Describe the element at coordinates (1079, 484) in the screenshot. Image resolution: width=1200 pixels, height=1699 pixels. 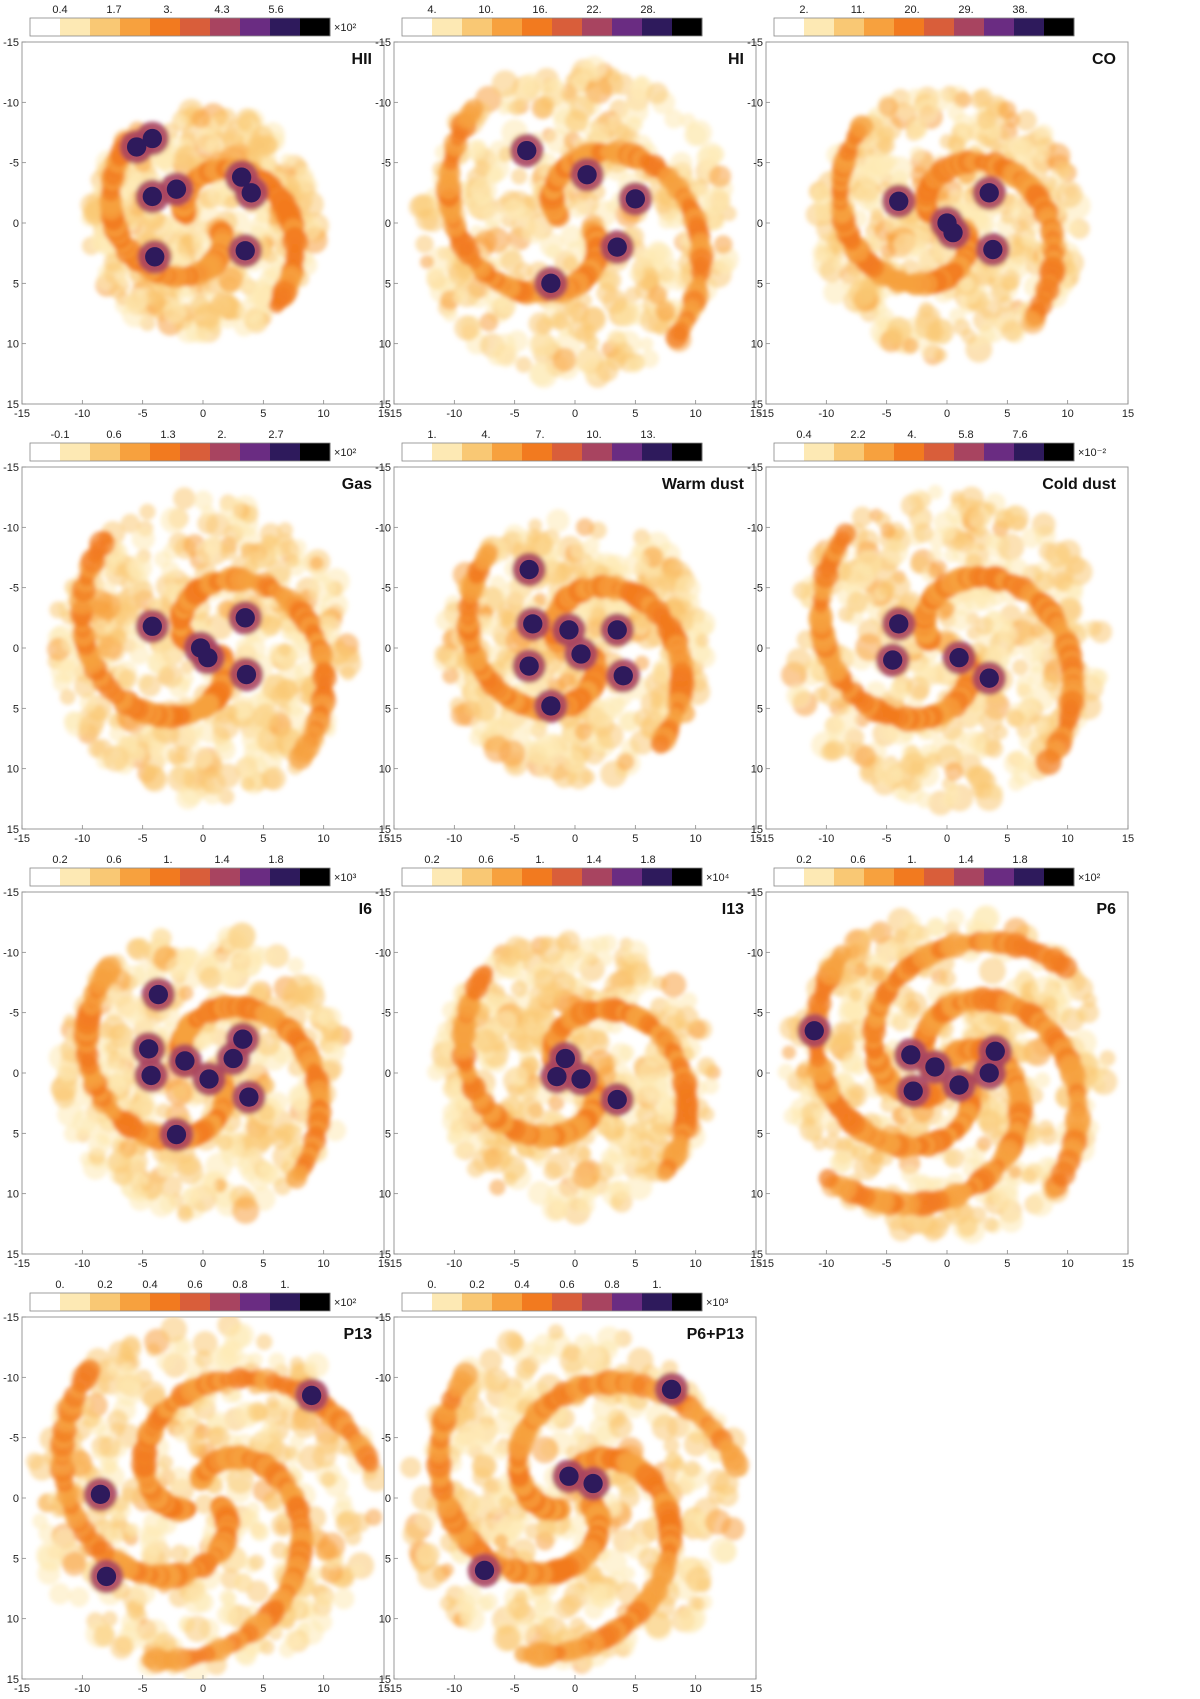
I see `panel-title: Cold dust` at that location.